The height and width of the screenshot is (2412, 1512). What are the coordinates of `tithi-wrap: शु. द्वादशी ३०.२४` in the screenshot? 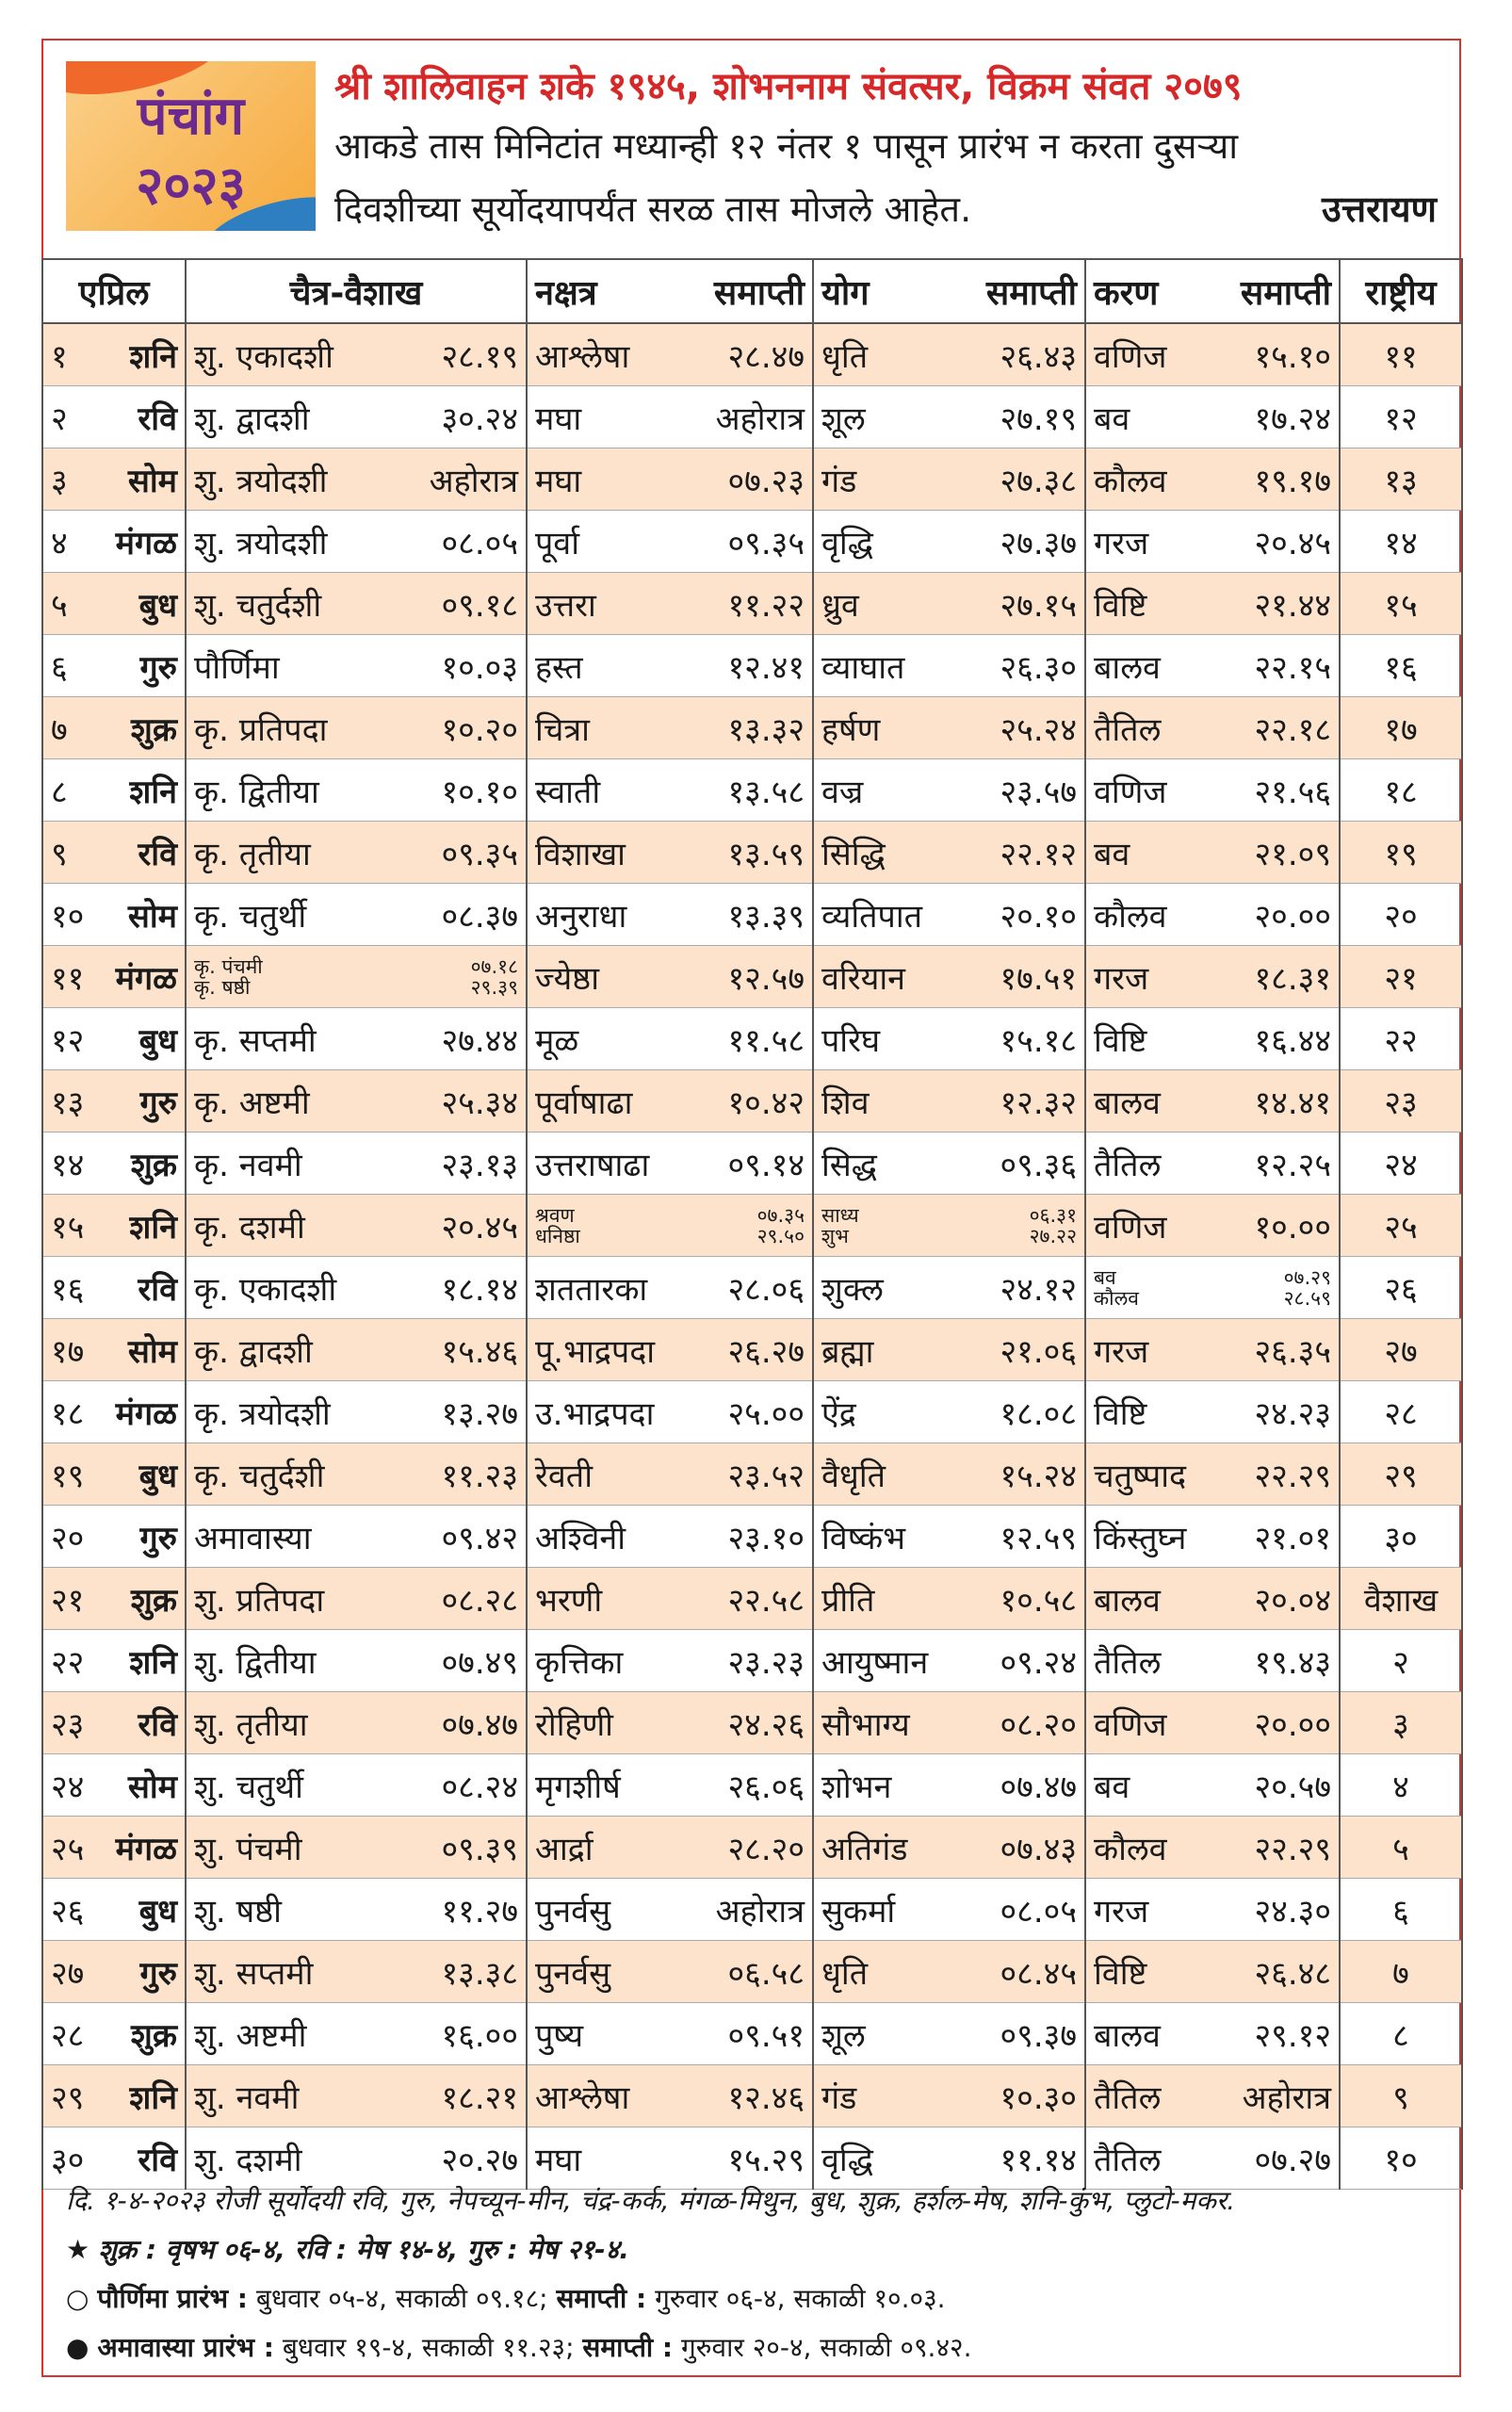 It's located at (356, 417).